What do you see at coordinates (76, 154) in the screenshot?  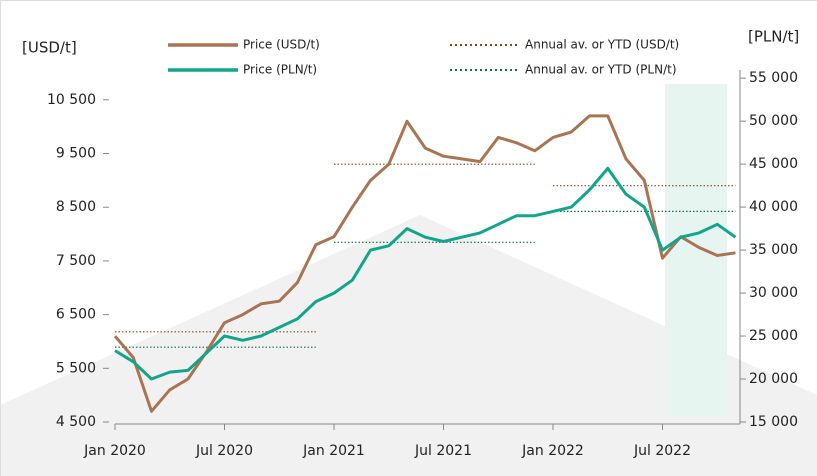 I see `y-tick-label: 9 500` at bounding box center [76, 154].